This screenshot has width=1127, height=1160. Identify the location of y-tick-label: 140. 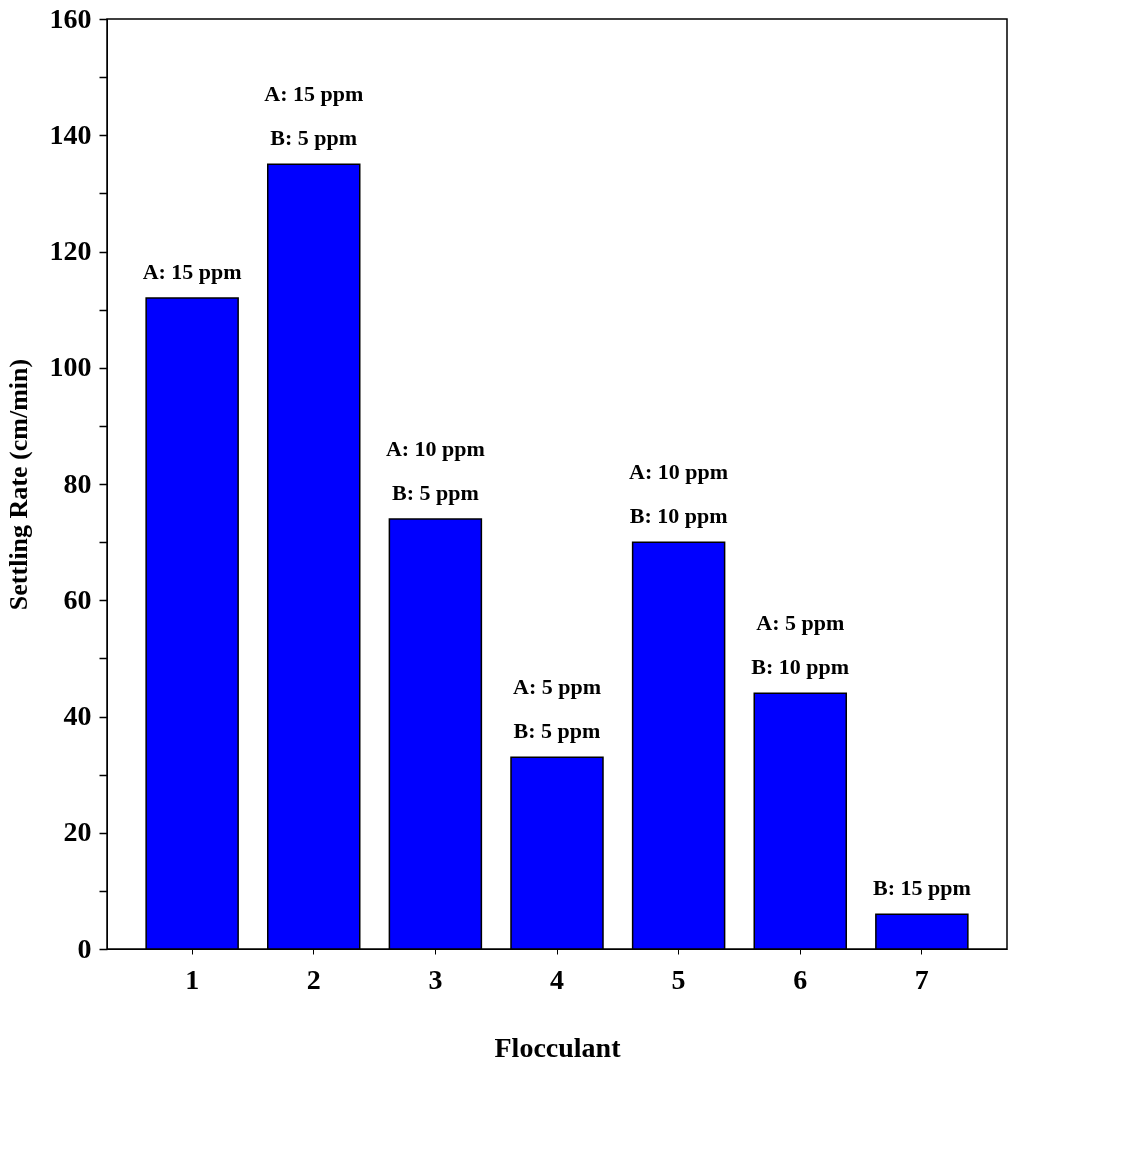
(70, 134).